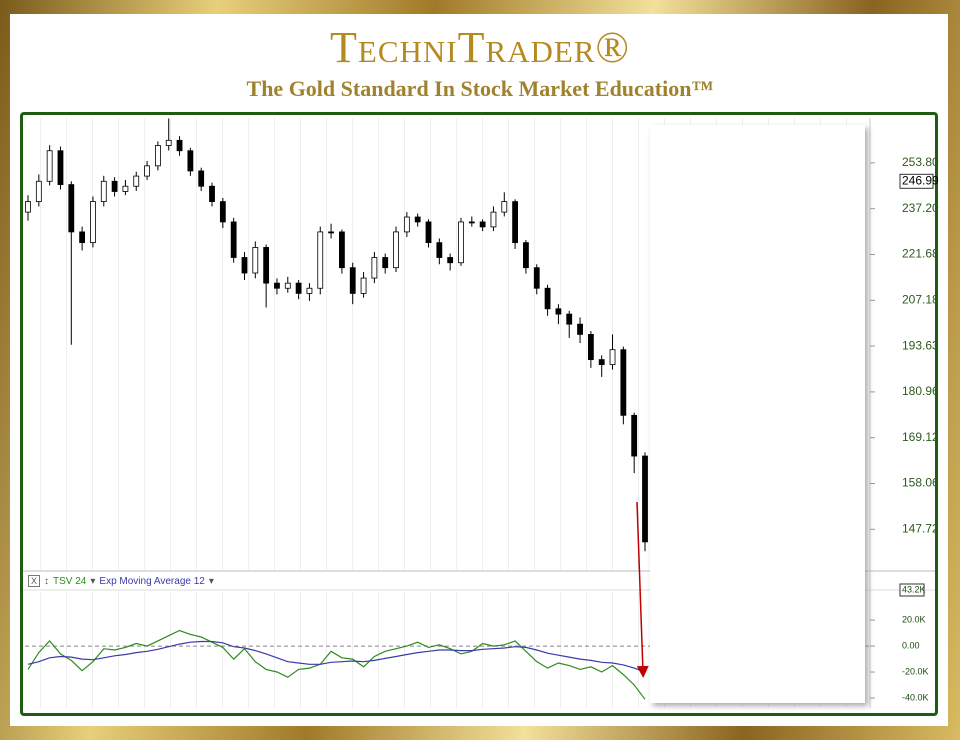 The width and height of the screenshot is (960, 740). I want to click on y-tick-label: 221.68, so click(920, 254).